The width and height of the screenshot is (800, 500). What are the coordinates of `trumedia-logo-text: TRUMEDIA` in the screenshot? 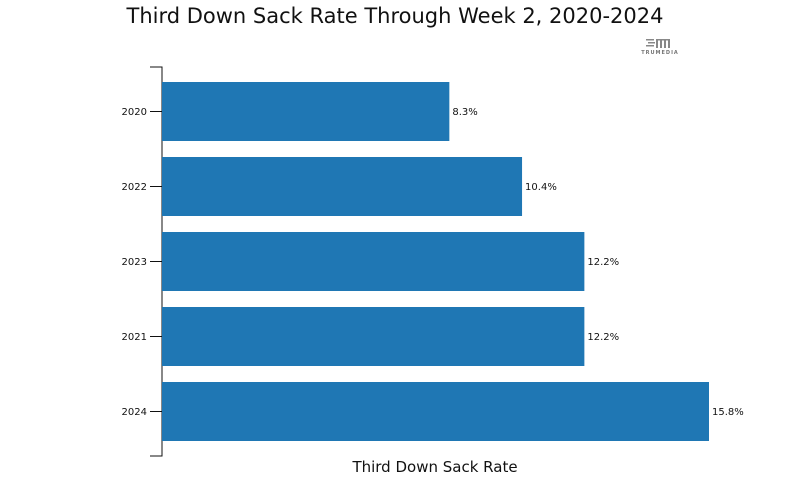 It's located at (660, 53).